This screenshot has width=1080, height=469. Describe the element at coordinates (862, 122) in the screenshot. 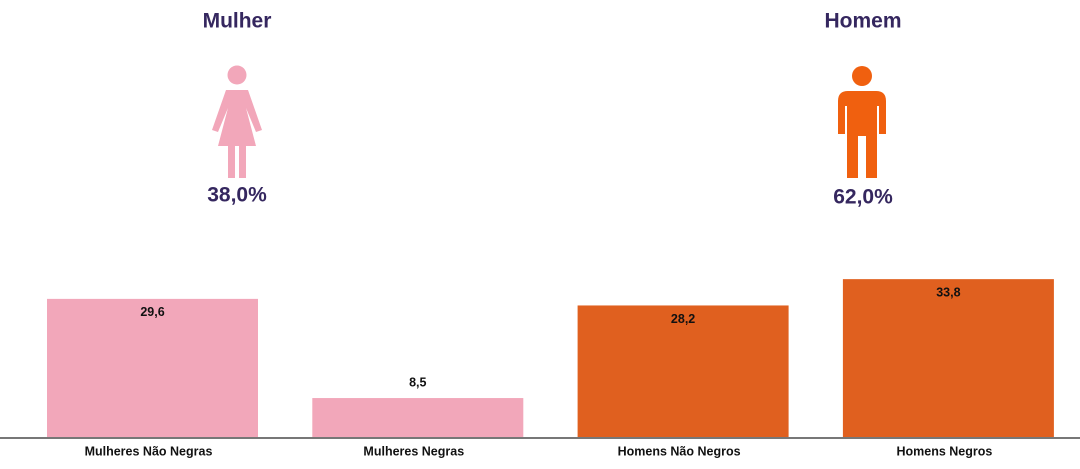

I see `man-icon` at that location.